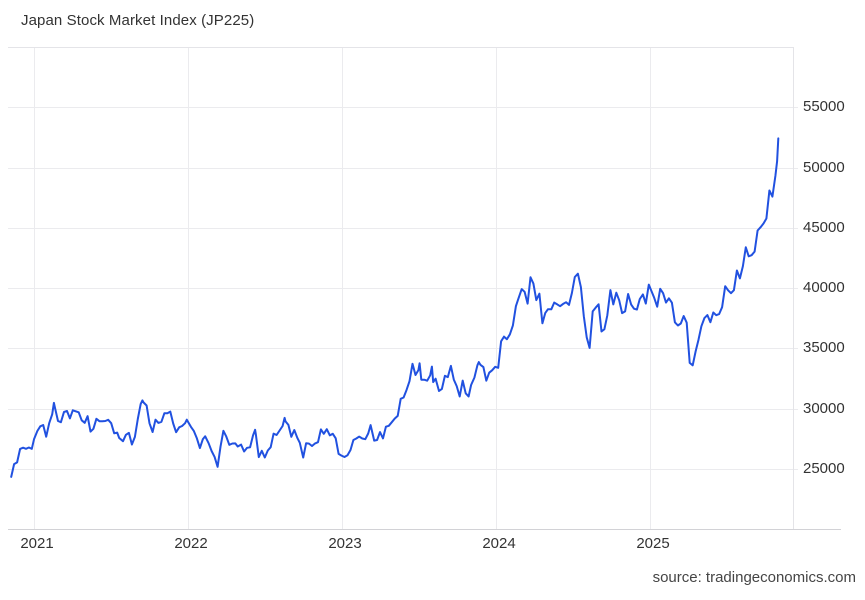 Image resolution: width=865 pixels, height=600 pixels. Describe the element at coordinates (824, 468) in the screenshot. I see `y-axis-label: 25000` at that location.